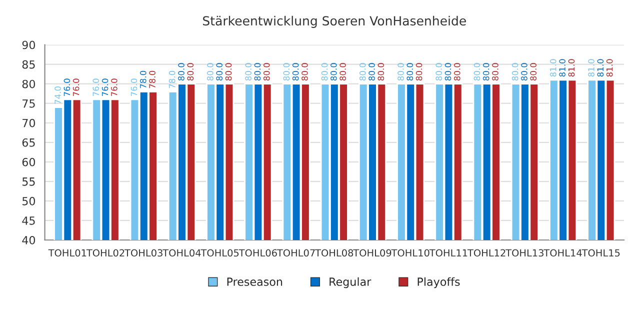  What do you see at coordinates (254, 282) in the screenshot?
I see `legend-label: Preseason` at bounding box center [254, 282].